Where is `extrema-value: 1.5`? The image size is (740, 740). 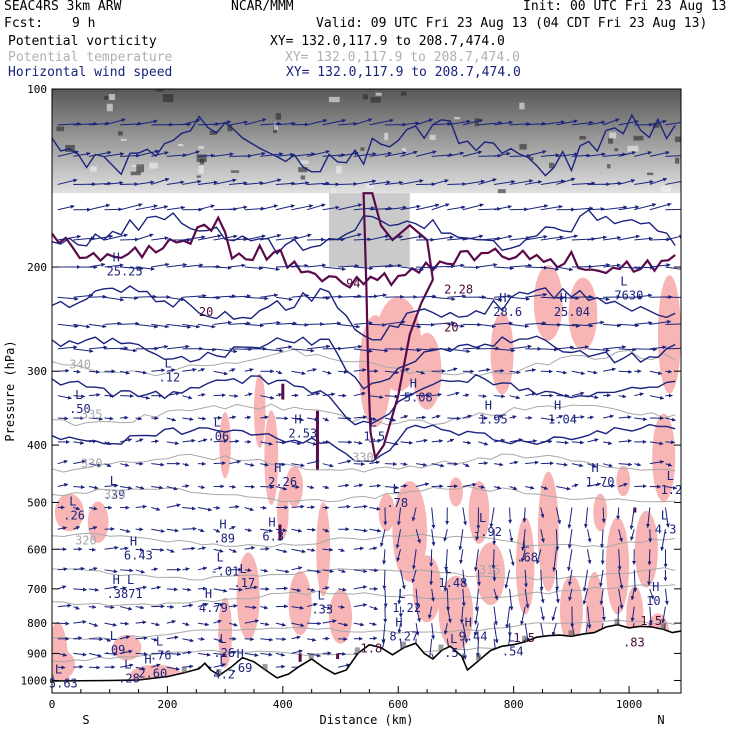 extrema-value: 1.5 is located at coordinates (374, 437).